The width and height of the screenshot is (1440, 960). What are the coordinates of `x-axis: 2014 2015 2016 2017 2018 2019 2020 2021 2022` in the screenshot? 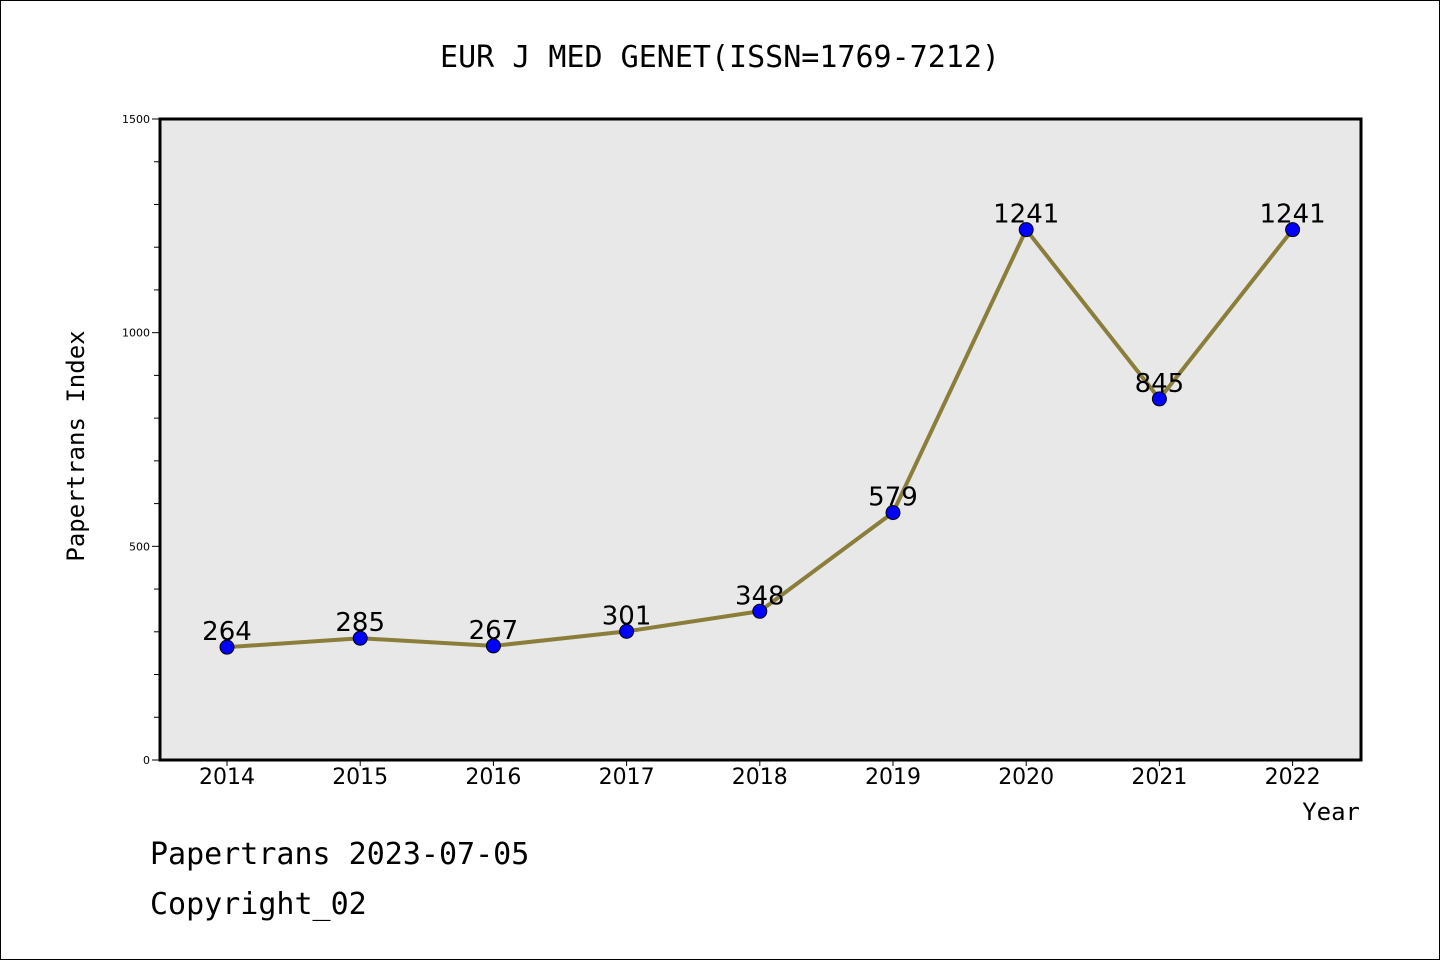 It's located at (760, 775).